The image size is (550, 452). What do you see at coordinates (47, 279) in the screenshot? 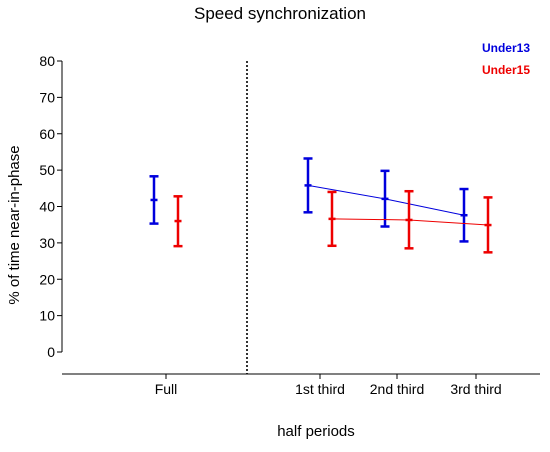
I see `y-tick-label: 20` at bounding box center [47, 279].